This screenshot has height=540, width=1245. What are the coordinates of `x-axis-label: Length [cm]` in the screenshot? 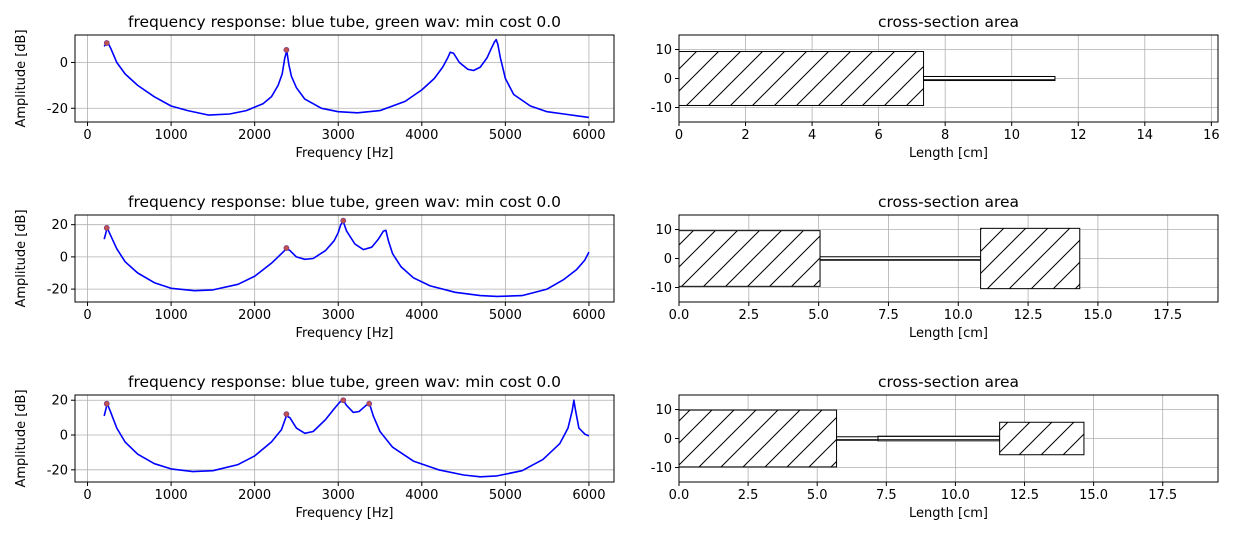 It's located at (948, 513).